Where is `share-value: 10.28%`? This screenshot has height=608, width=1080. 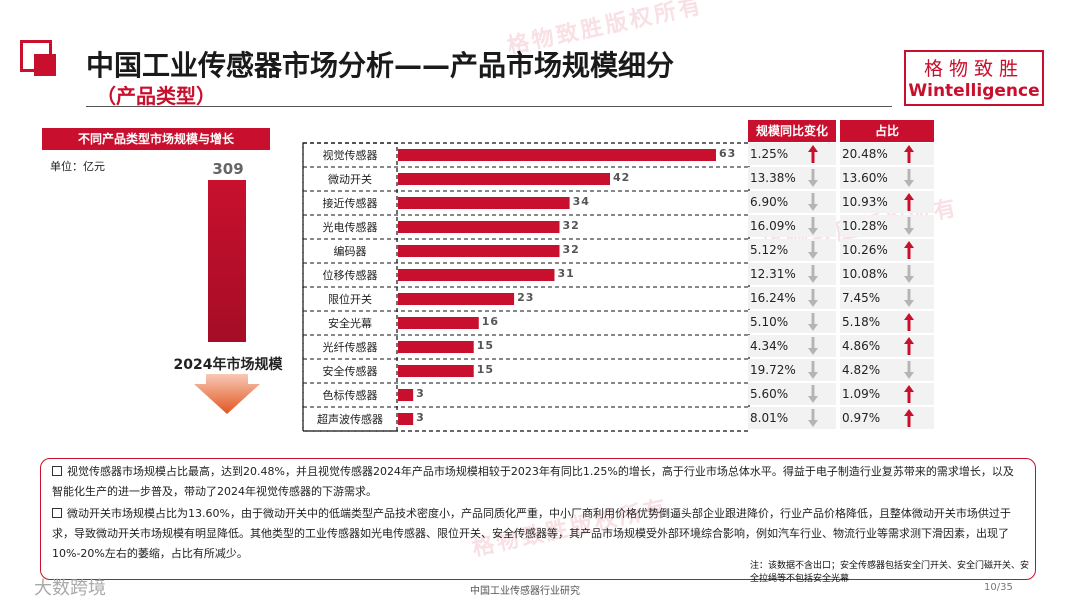 share-value: 10.28% is located at coordinates (865, 226).